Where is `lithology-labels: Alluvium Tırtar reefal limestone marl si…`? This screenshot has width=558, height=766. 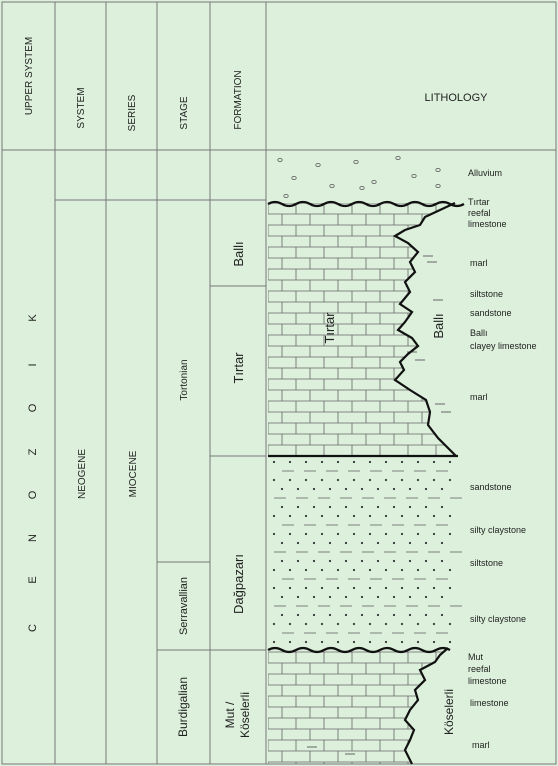 lithology-labels: Alluvium Tırtar reefal limestone marl si… is located at coordinates (502, 459).